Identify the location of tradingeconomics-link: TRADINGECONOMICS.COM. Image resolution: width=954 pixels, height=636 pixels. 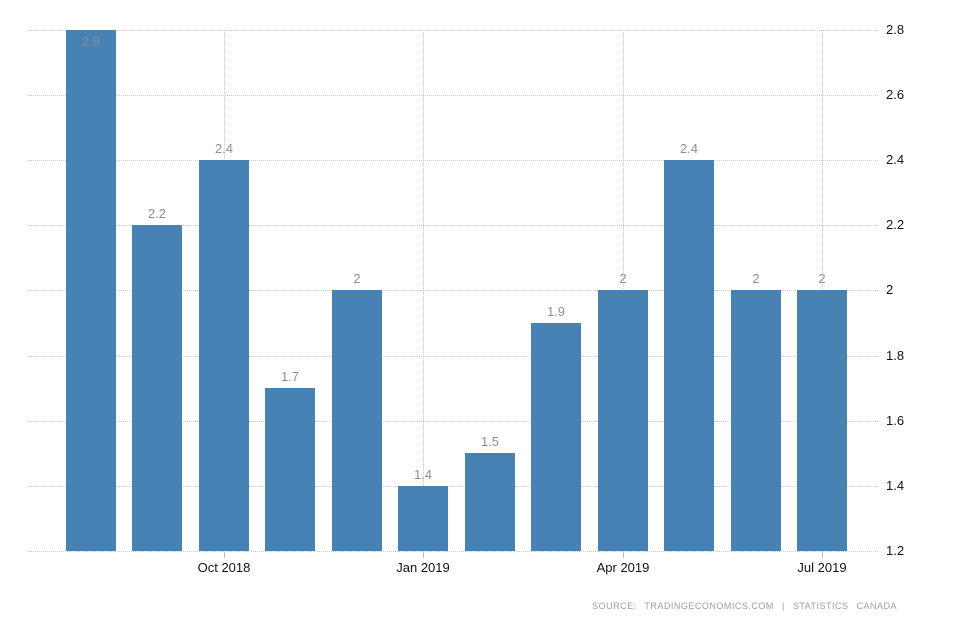
(709, 606).